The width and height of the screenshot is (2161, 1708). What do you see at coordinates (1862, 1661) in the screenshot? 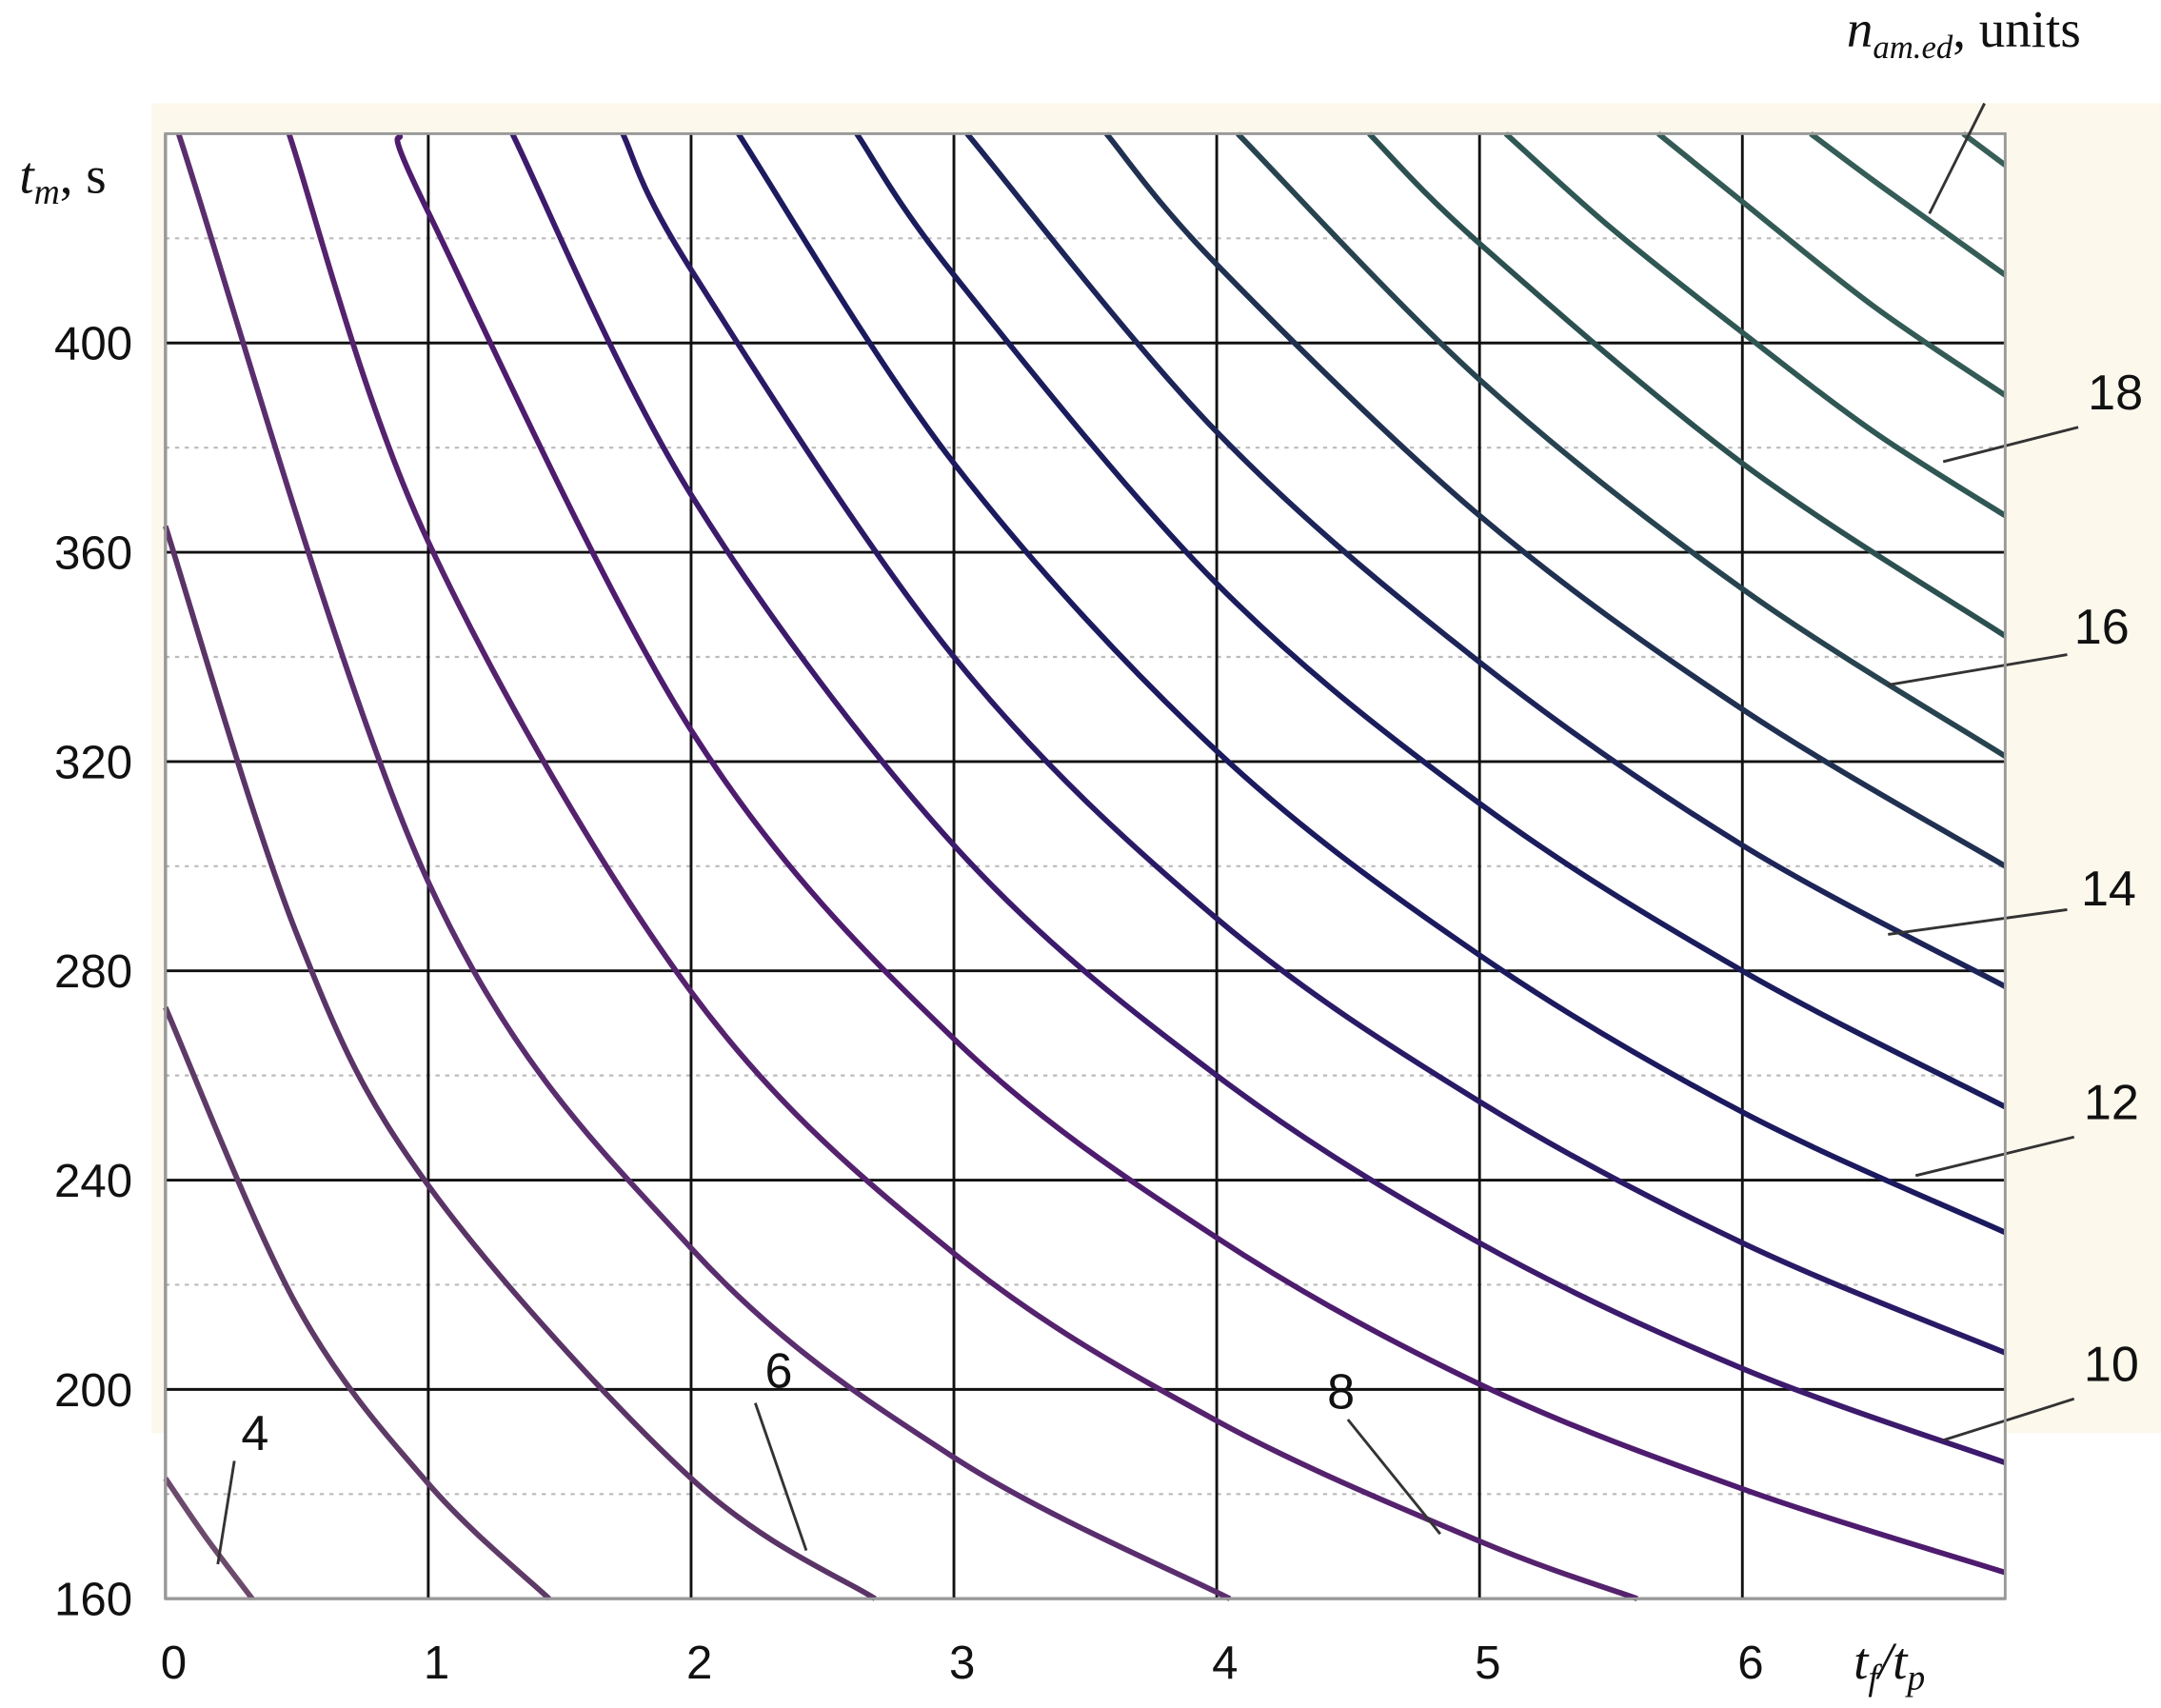
I see `x-label-a: t` at bounding box center [1862, 1661].